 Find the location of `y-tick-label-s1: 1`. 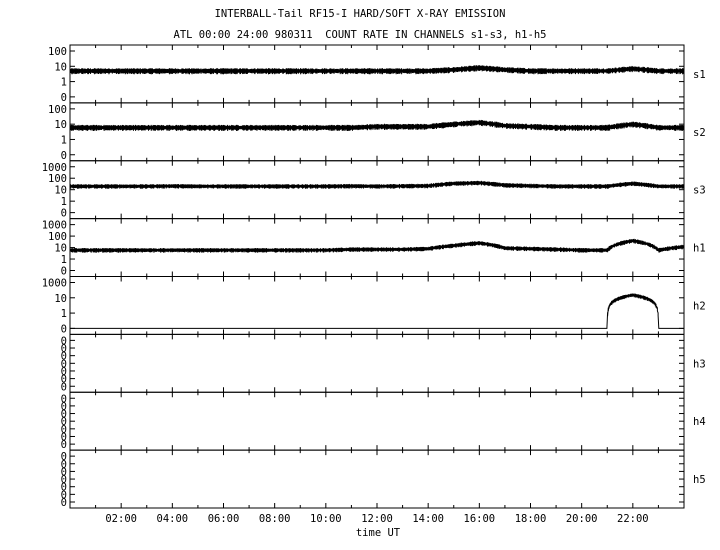

y-tick-label-s1: 1 is located at coordinates (64, 83).